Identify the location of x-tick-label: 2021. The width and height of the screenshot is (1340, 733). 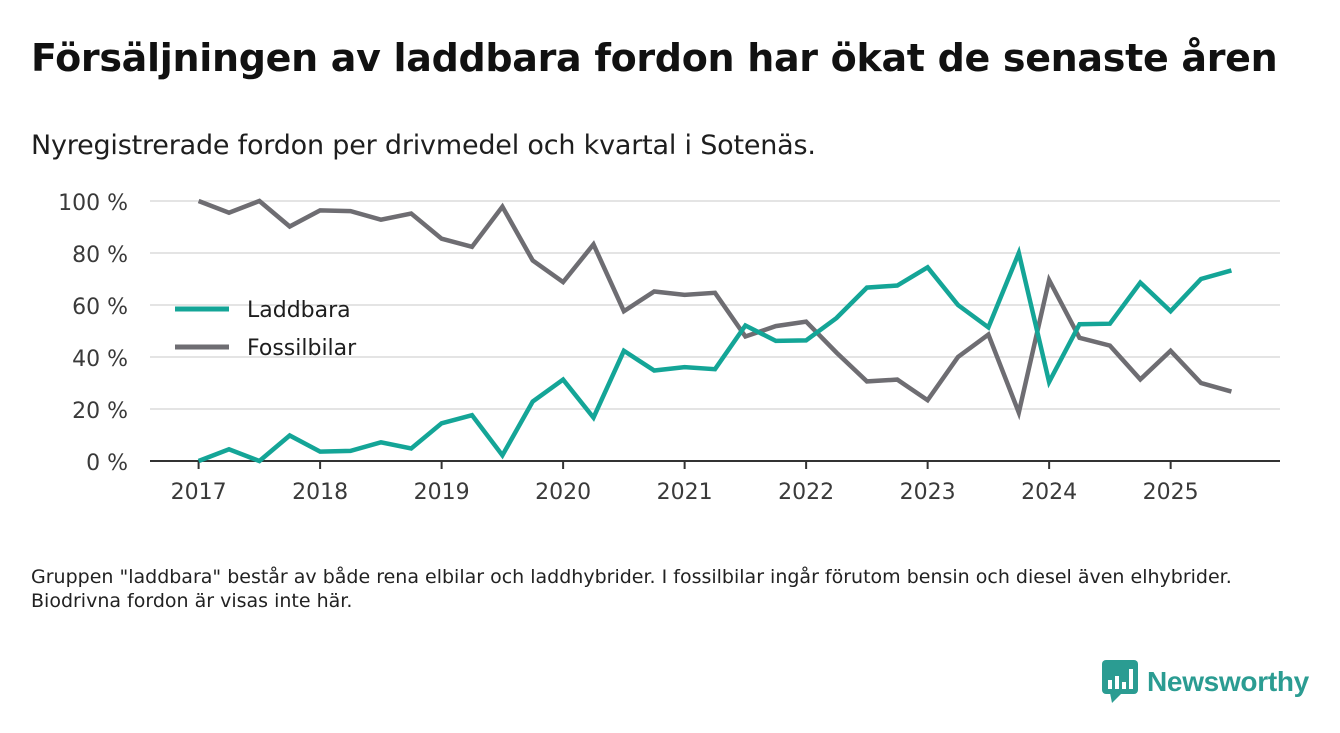
(685, 492).